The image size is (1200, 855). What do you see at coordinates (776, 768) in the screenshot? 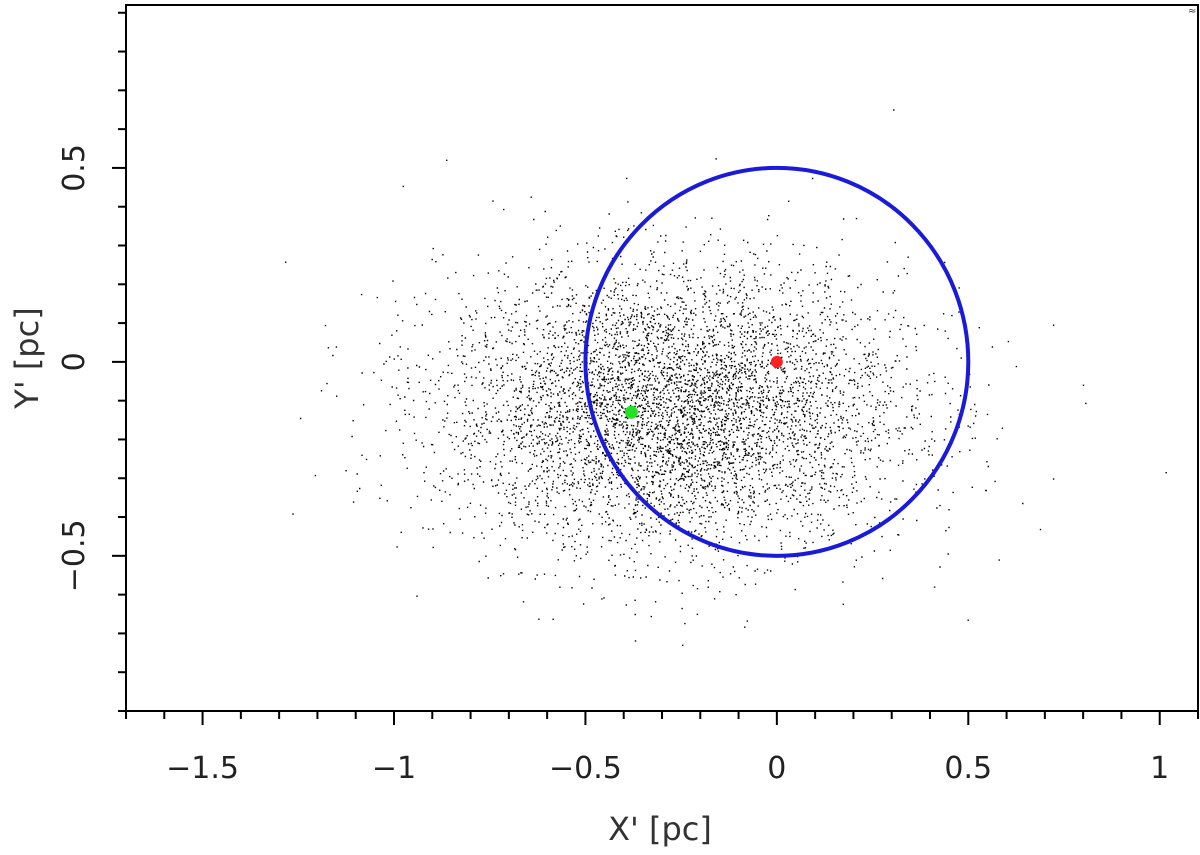
I see `x-tick-label: 0` at bounding box center [776, 768].